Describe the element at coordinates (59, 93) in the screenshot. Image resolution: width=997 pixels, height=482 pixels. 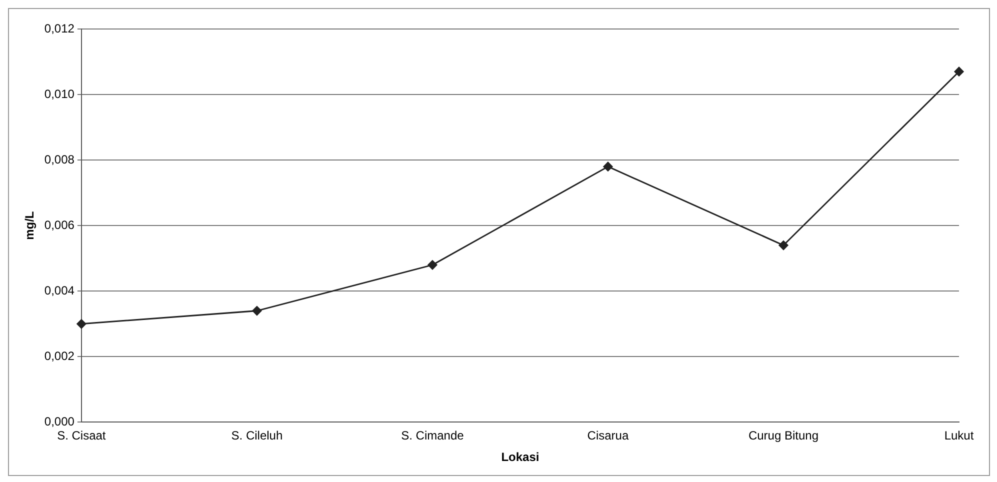
I see `y-tick-label: 0,010` at that location.